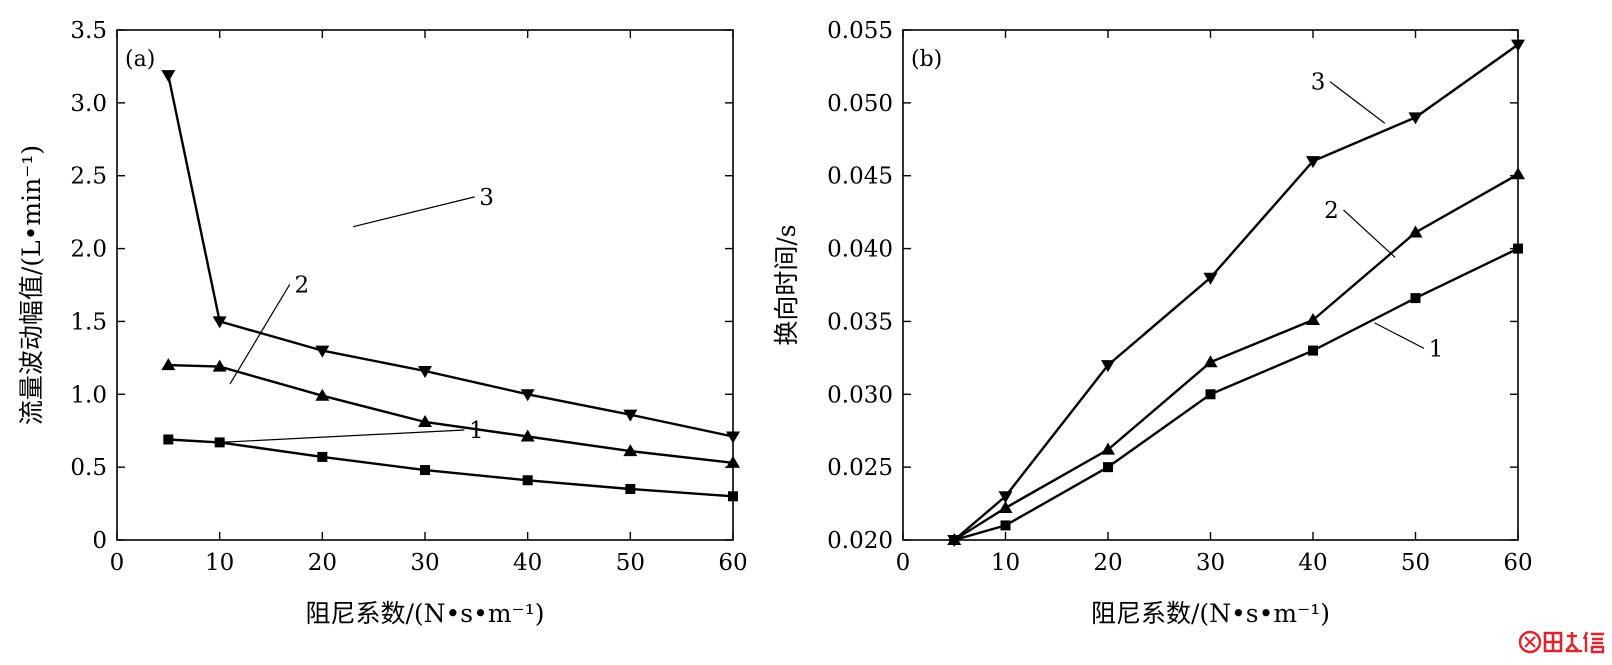 This screenshot has height=665, width=1612. Describe the element at coordinates (630, 563) in the screenshot. I see `chart1-x-tick-label: 50` at that location.